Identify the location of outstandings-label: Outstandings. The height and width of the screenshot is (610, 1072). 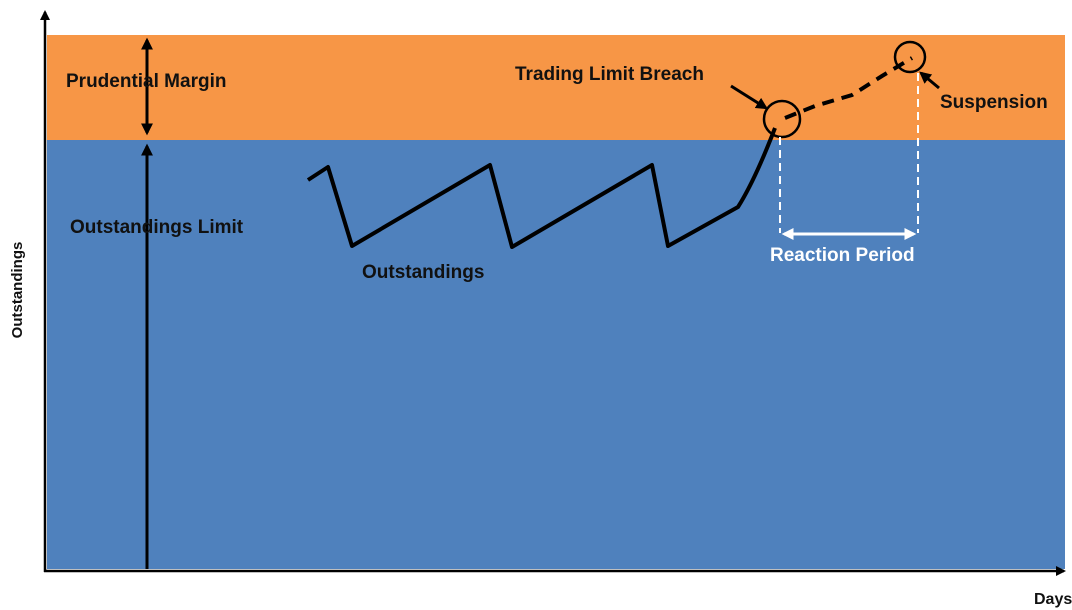
(423, 272).